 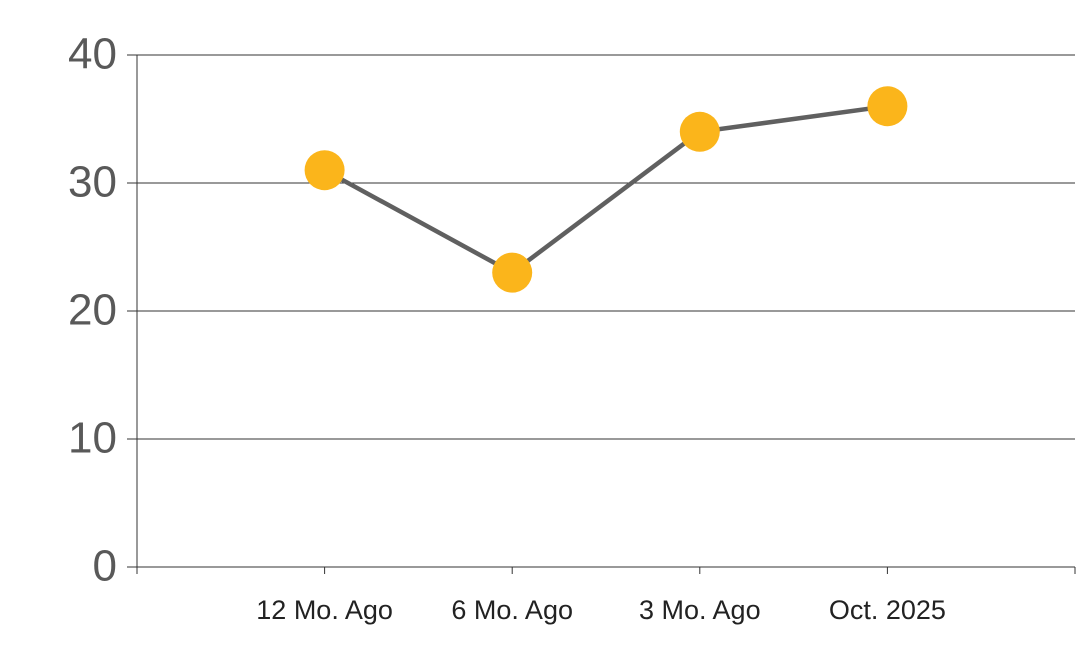 I want to click on x-tick-label: Oct. 2025, so click(x=887, y=610).